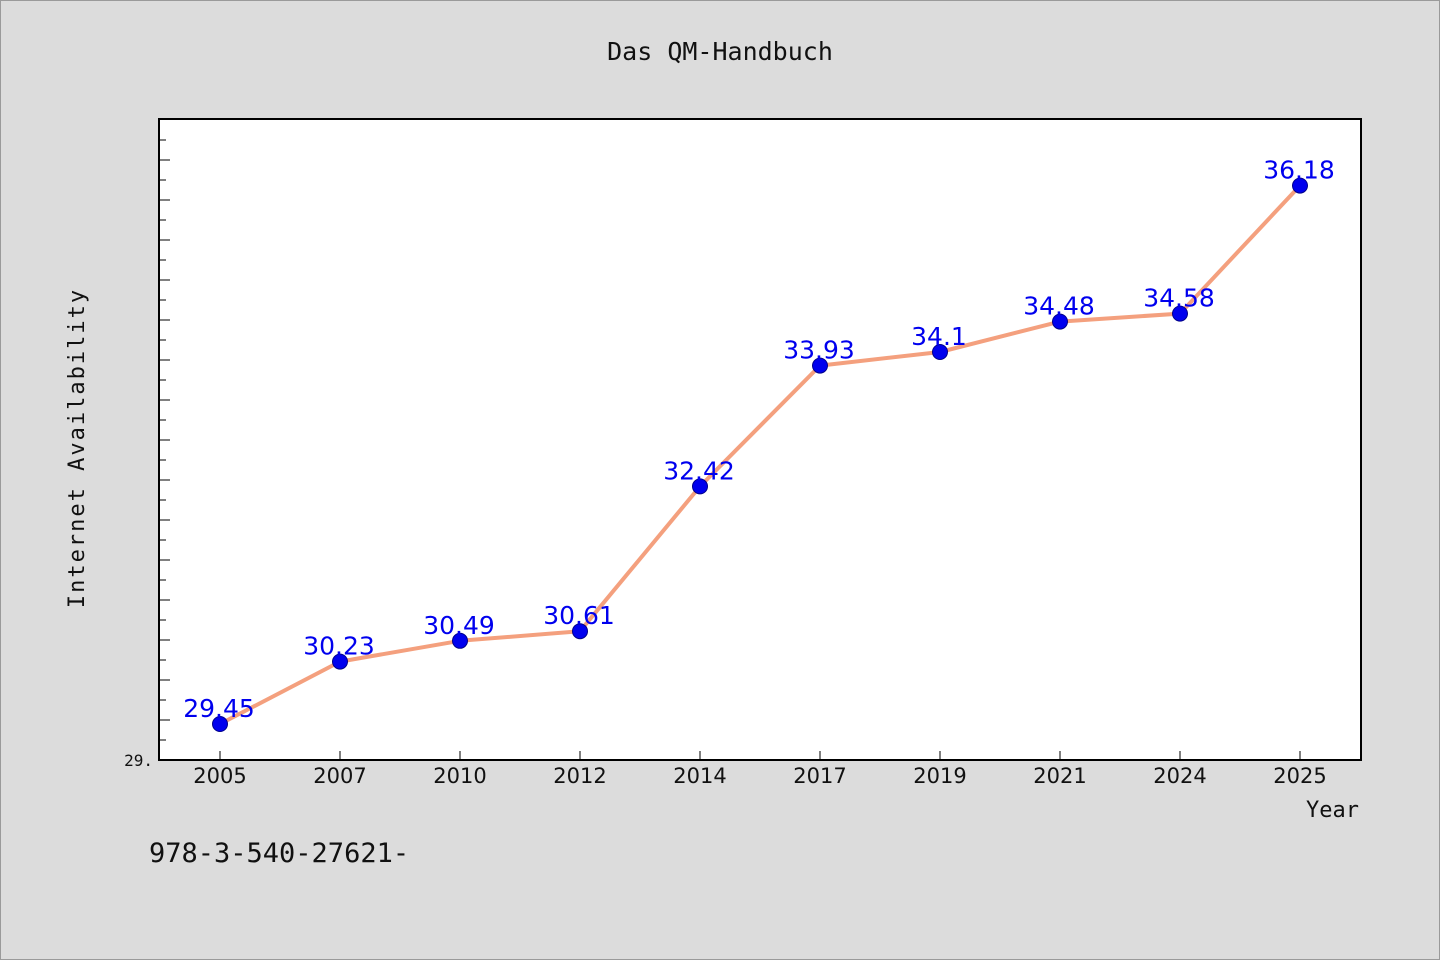 The width and height of the screenshot is (1440, 960). I want to click on data-label: 30.23, so click(339, 646).